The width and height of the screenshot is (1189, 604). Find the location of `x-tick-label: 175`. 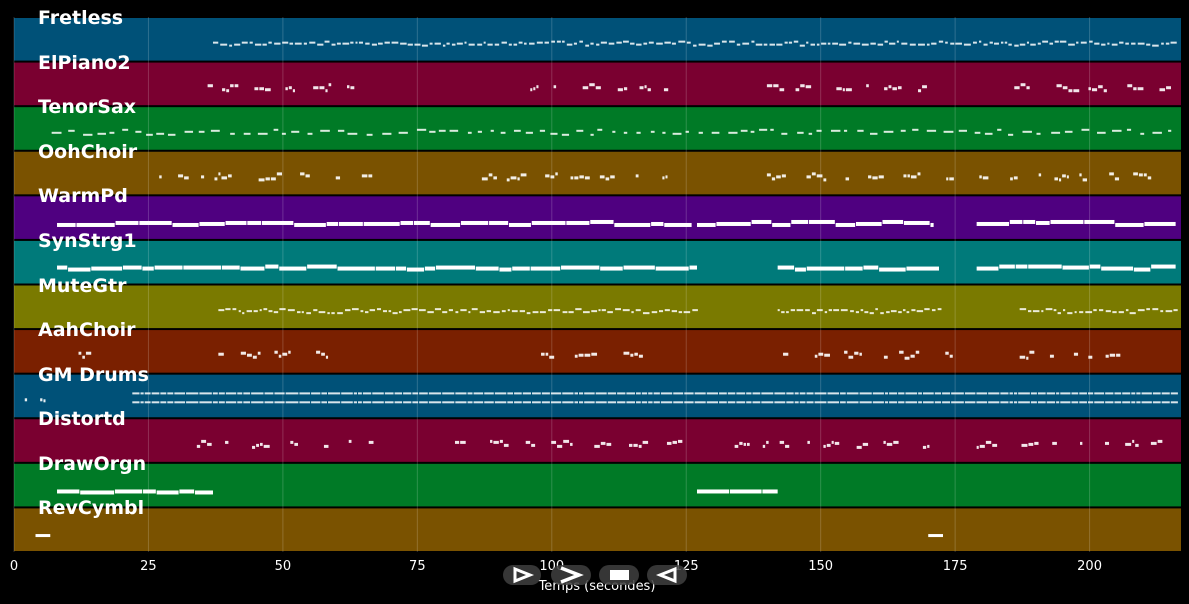

x-tick-label: 175 is located at coordinates (955, 566).